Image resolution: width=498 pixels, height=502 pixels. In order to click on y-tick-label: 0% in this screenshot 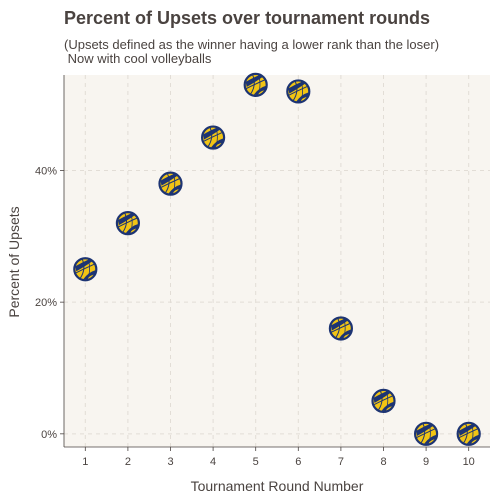, I will do `click(49, 435)`.